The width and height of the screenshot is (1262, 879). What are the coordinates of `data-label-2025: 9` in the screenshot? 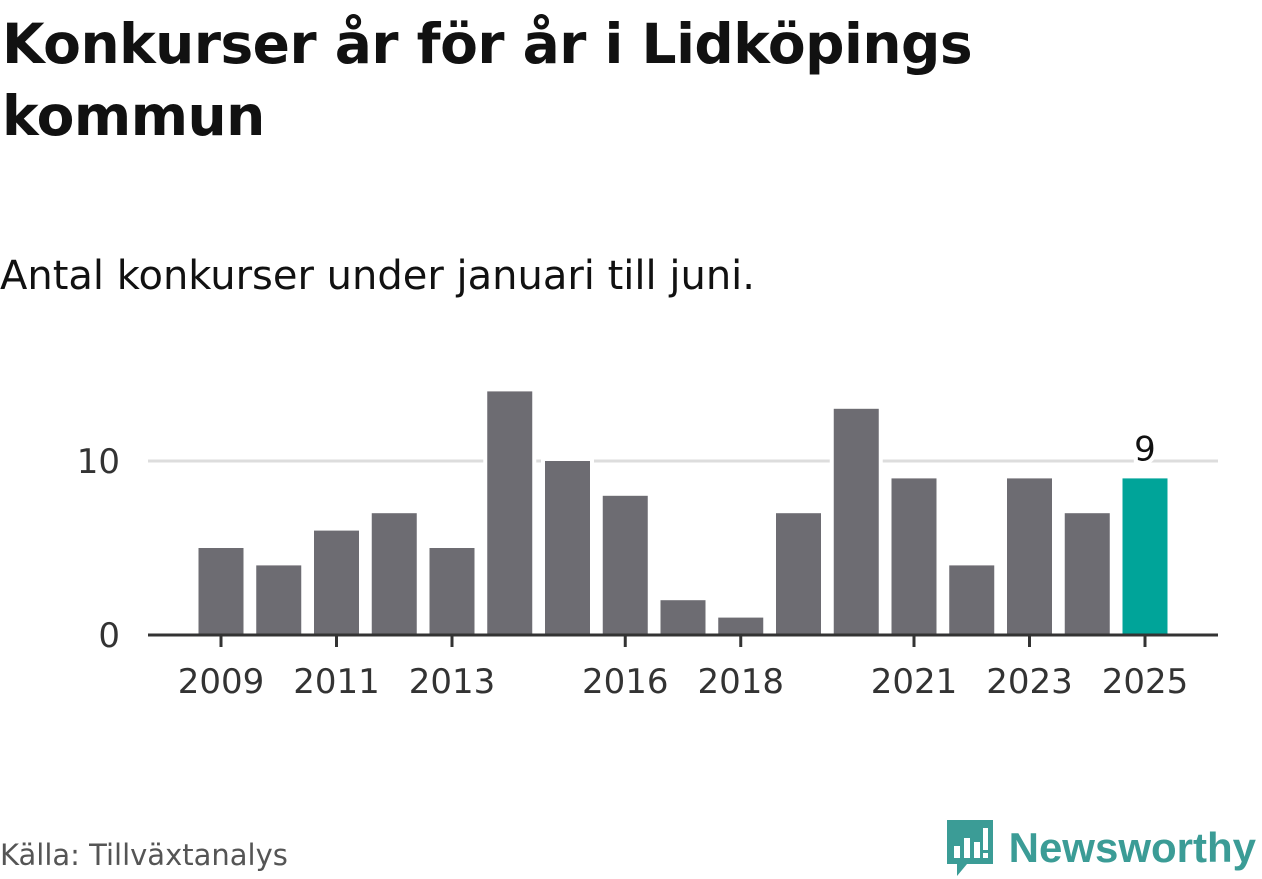 It's located at (1145, 449).